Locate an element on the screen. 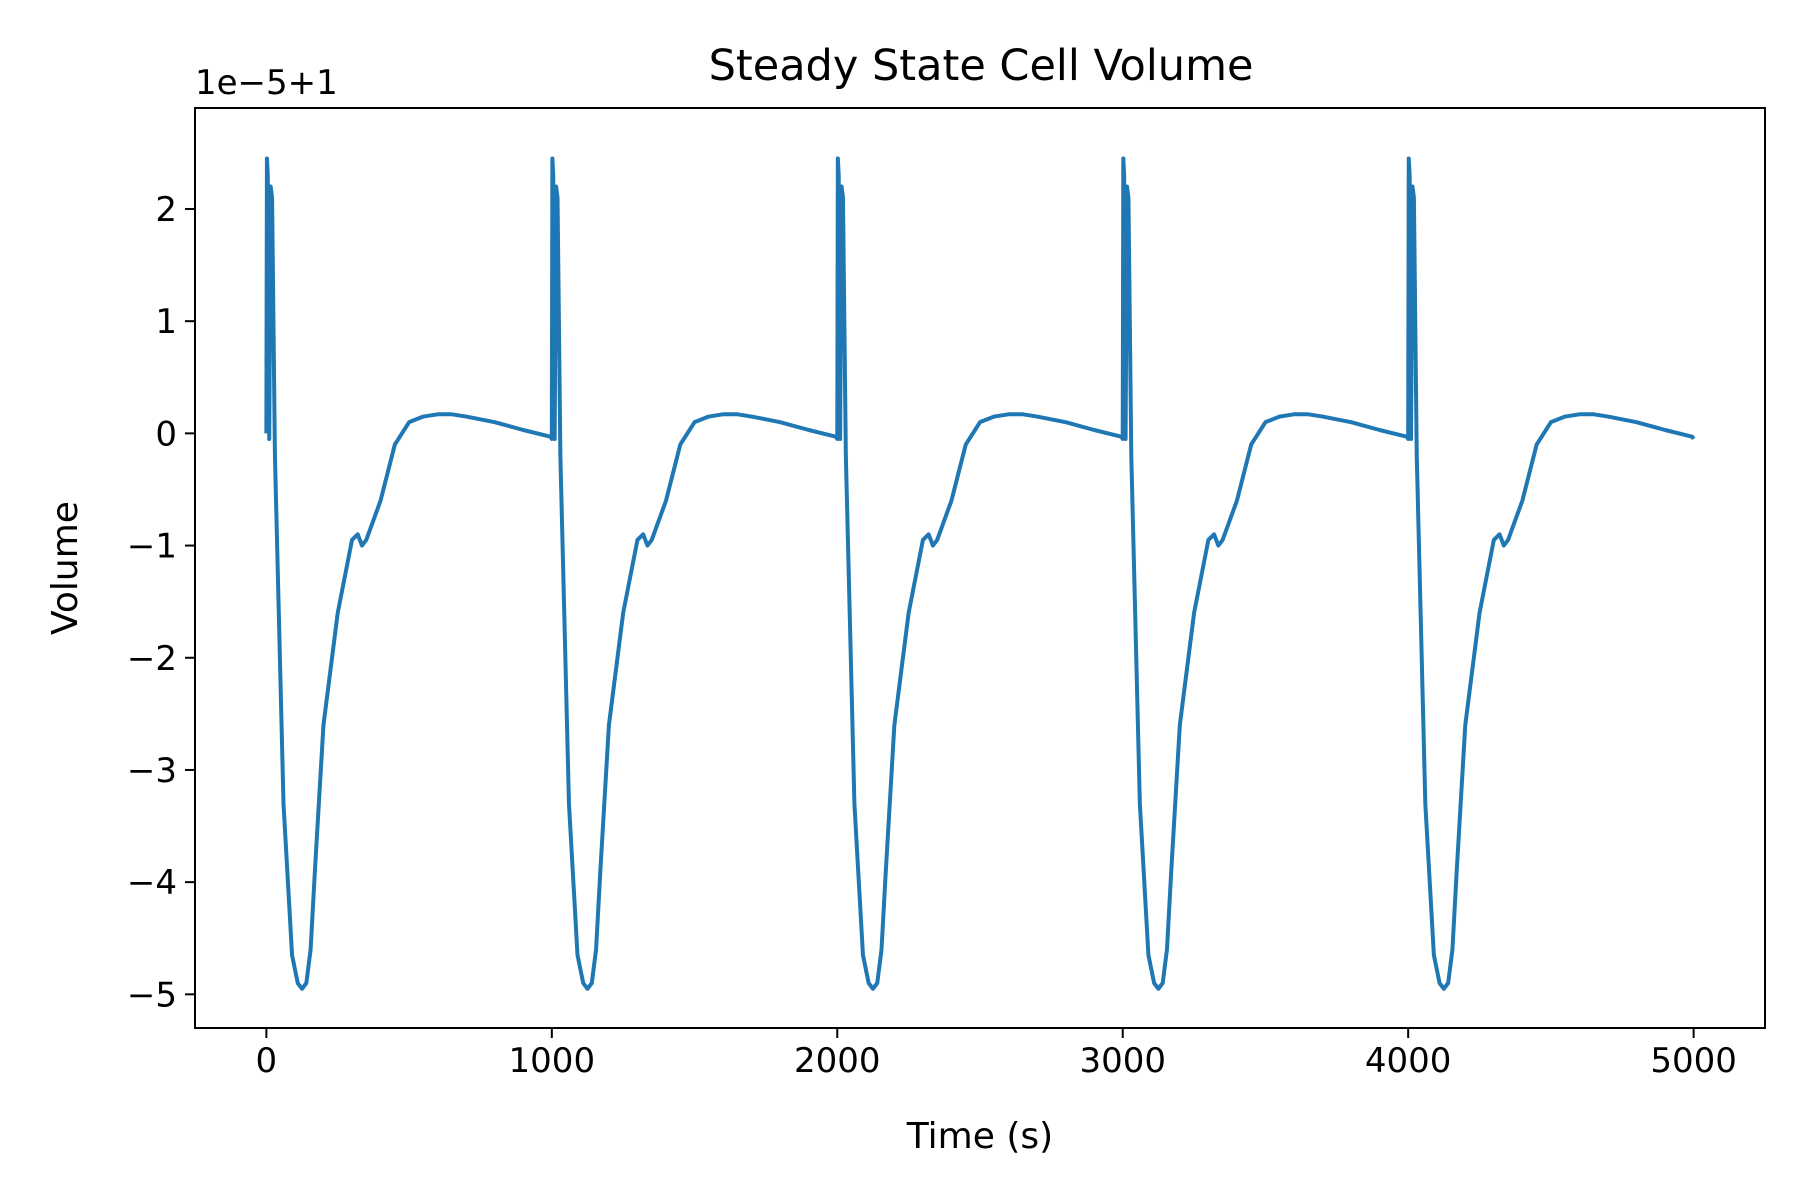 Image resolution: width=1800 pixels, height=1200 pixels. x-tick-label: 4000 is located at coordinates (1408, 1061).